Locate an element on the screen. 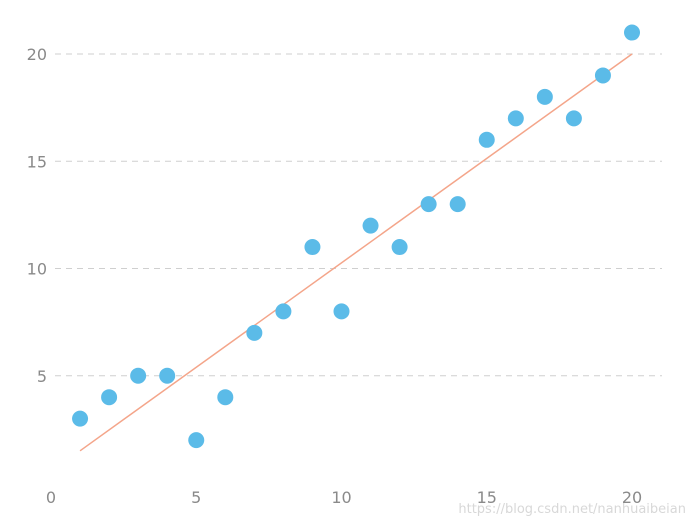  x-tick-label: 10 is located at coordinates (341, 497).